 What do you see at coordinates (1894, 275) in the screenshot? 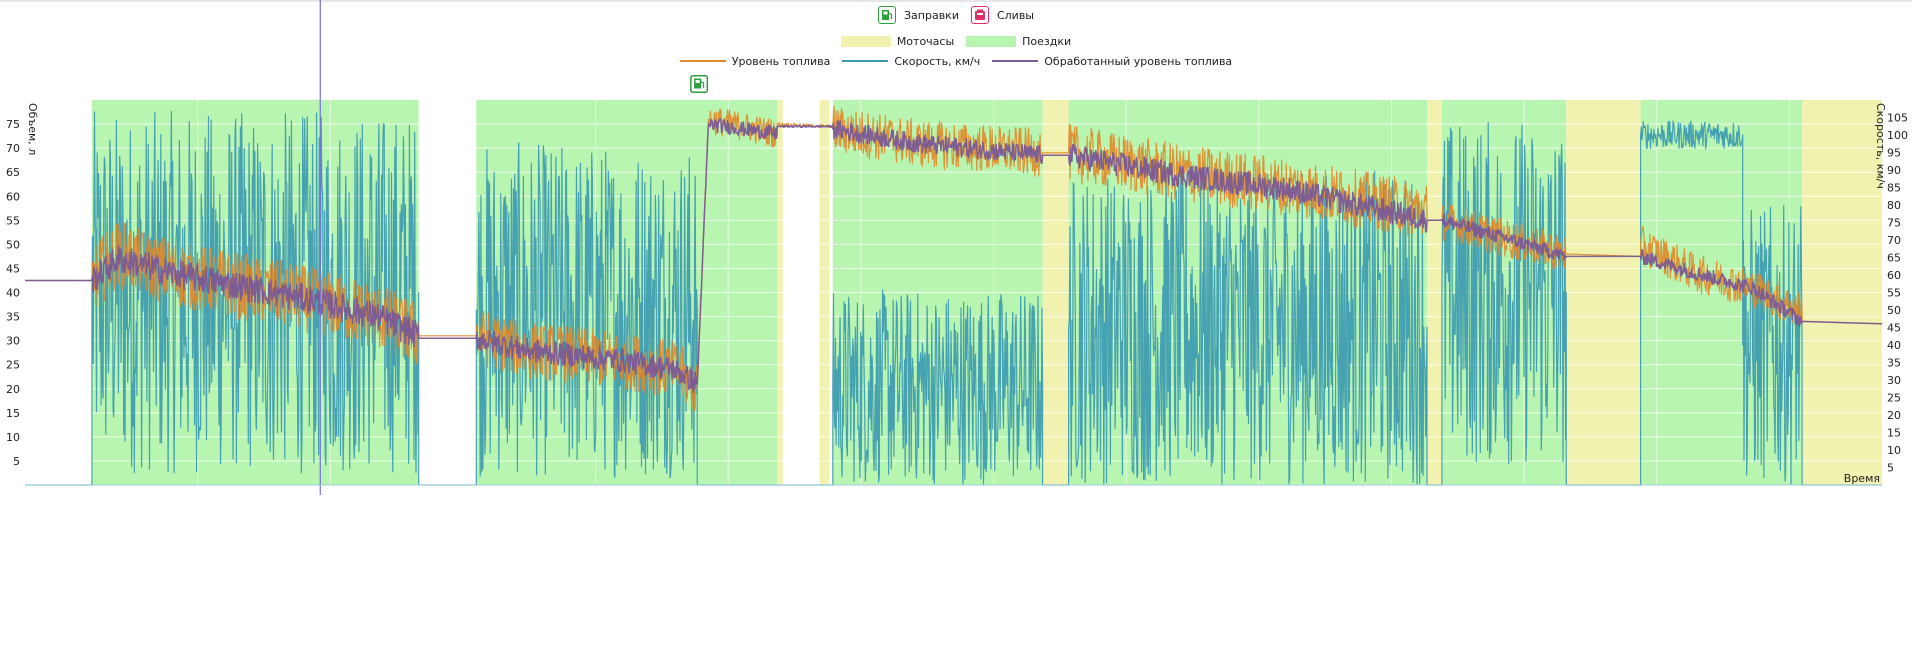
I see `y-right-tick-label: 60` at bounding box center [1894, 275].